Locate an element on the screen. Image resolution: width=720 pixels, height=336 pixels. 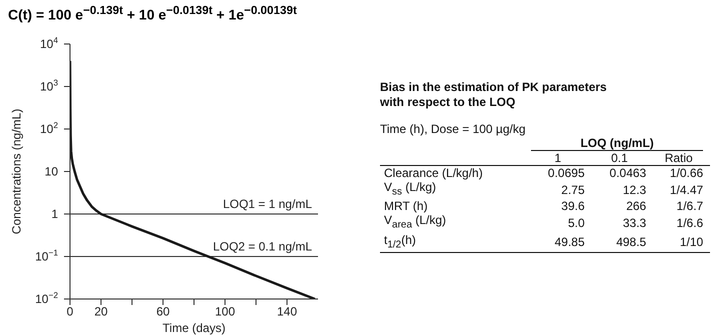
x-tick-label: 20 is located at coordinates (101, 311).